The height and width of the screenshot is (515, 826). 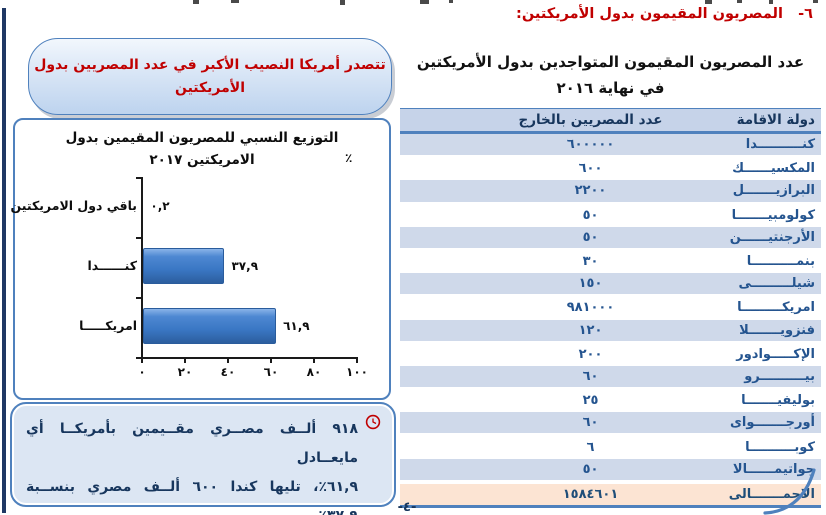 What do you see at coordinates (610, 446) in the screenshot?
I see `table-row: كوبــــــــــا ٦` at bounding box center [610, 446].